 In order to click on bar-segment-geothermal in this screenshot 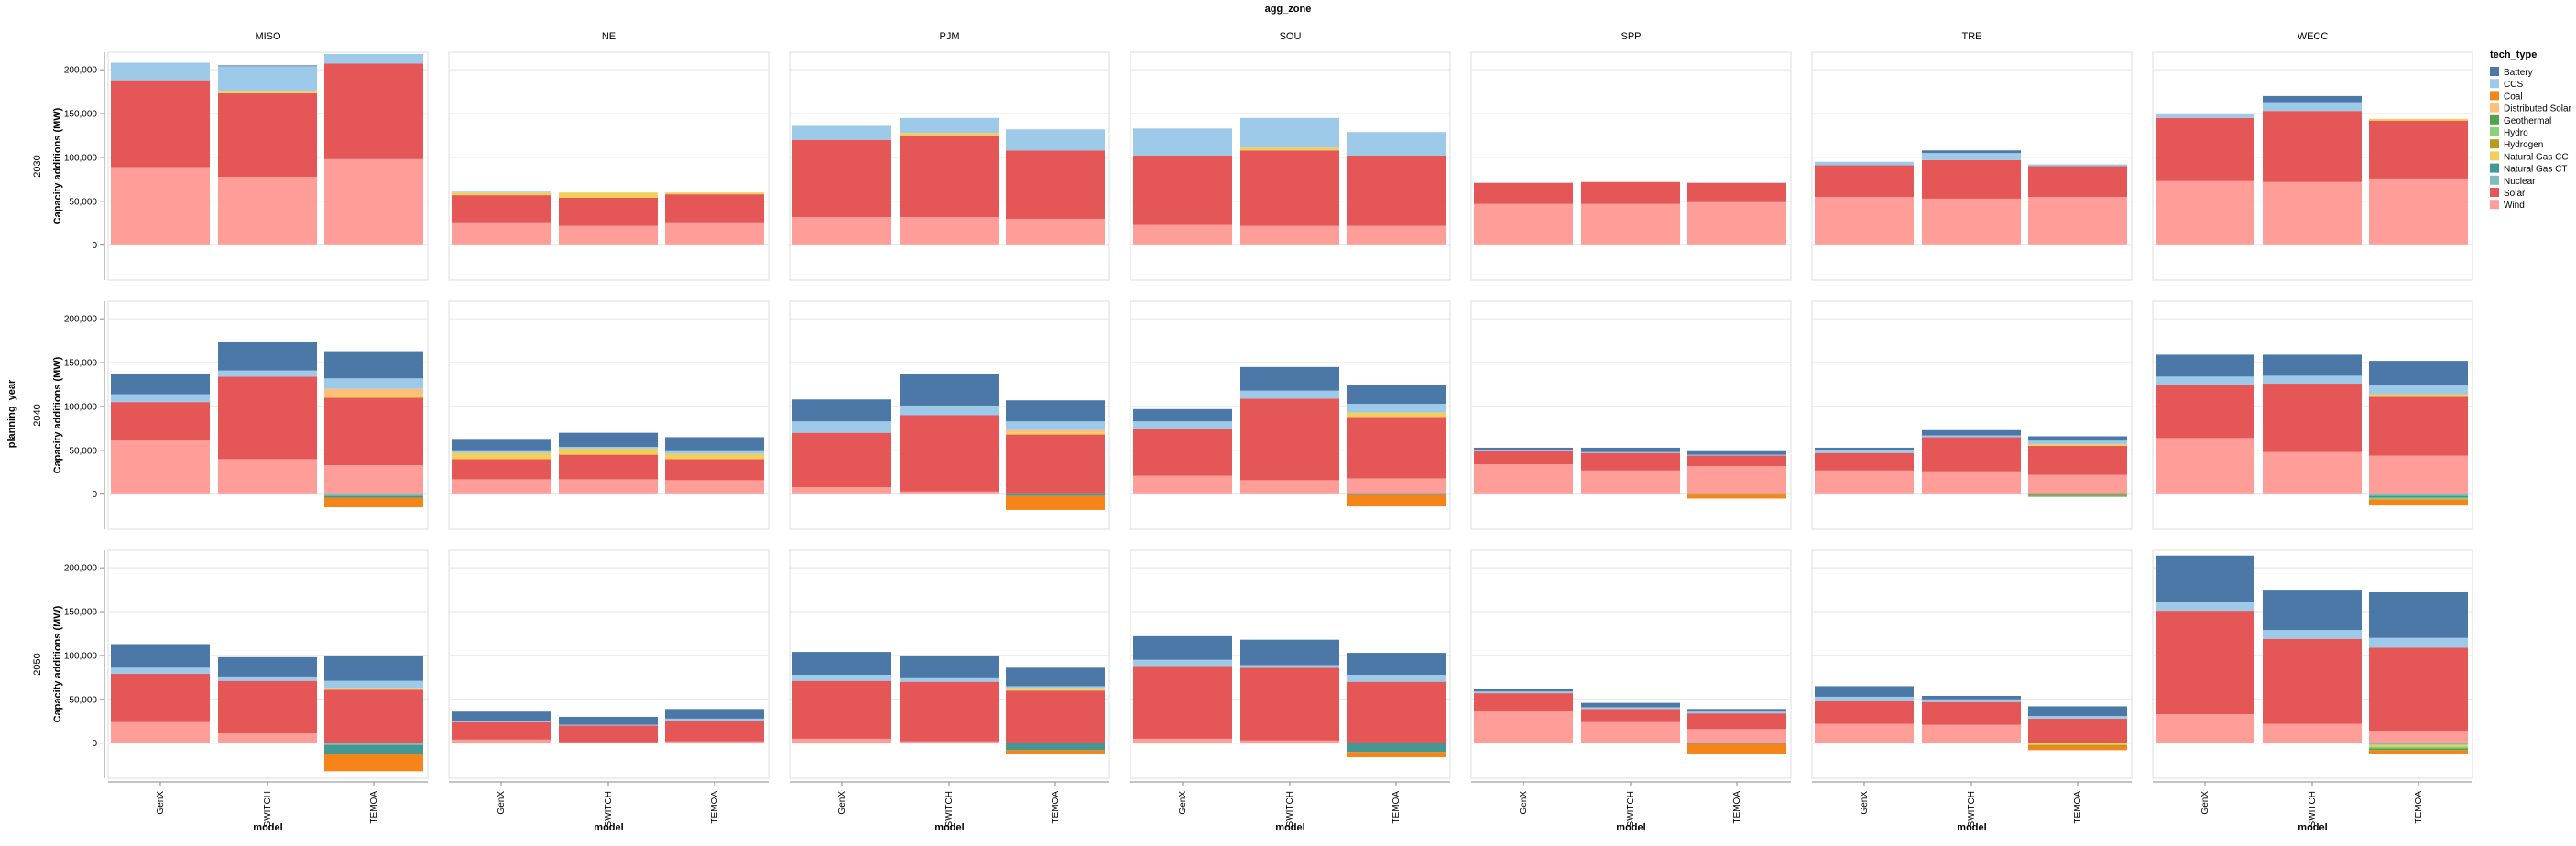, I will do `click(2419, 749)`.